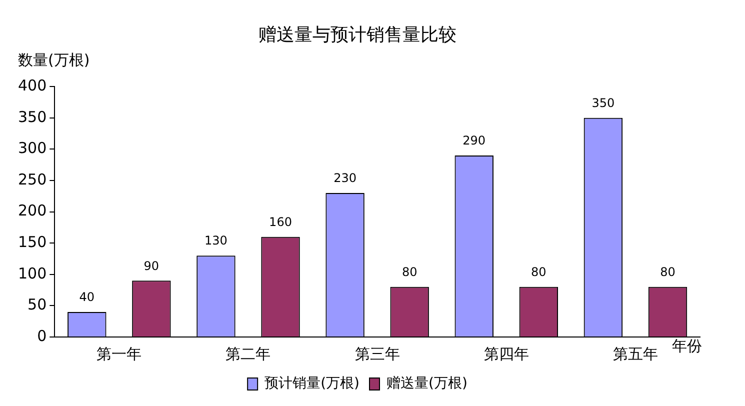 The height and width of the screenshot is (406, 745). Describe the element at coordinates (635, 353) in the screenshot. I see `x-tick-label: 第五年` at that location.